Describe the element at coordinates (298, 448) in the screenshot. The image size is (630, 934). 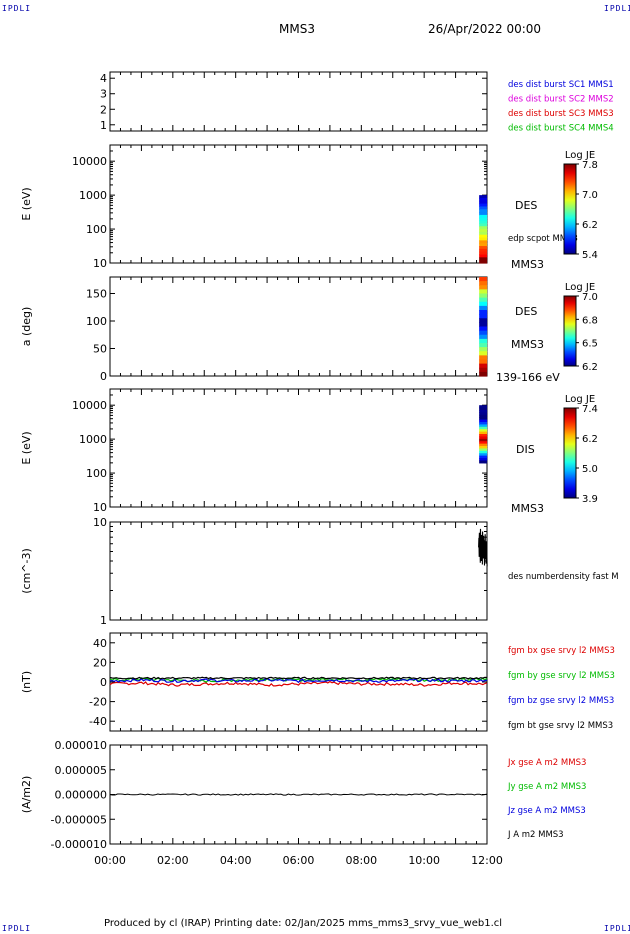
I see `panel4-frame` at that location.